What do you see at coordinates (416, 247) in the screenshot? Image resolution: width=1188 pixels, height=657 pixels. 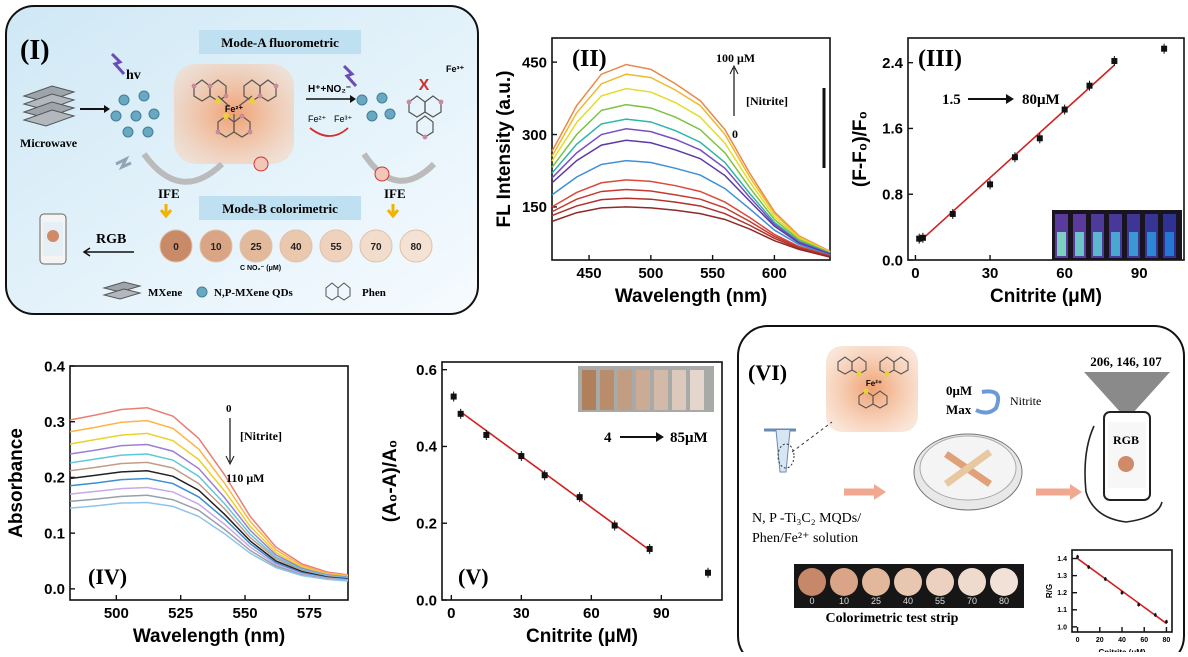 I see `color-dot-label: 80` at bounding box center [416, 247].